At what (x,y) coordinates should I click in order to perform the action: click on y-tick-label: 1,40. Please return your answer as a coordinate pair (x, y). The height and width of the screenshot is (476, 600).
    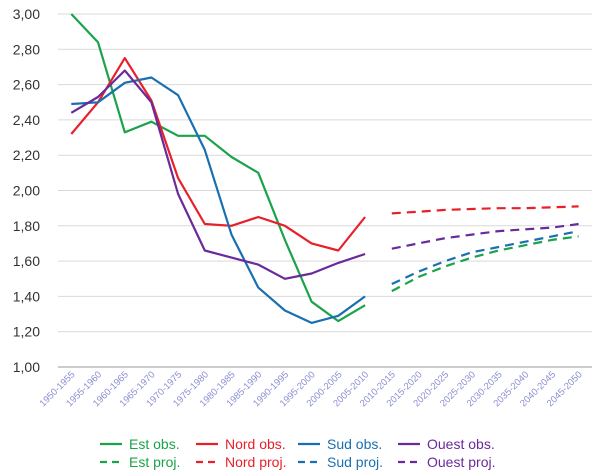
    Looking at the image, I should click on (26, 296).